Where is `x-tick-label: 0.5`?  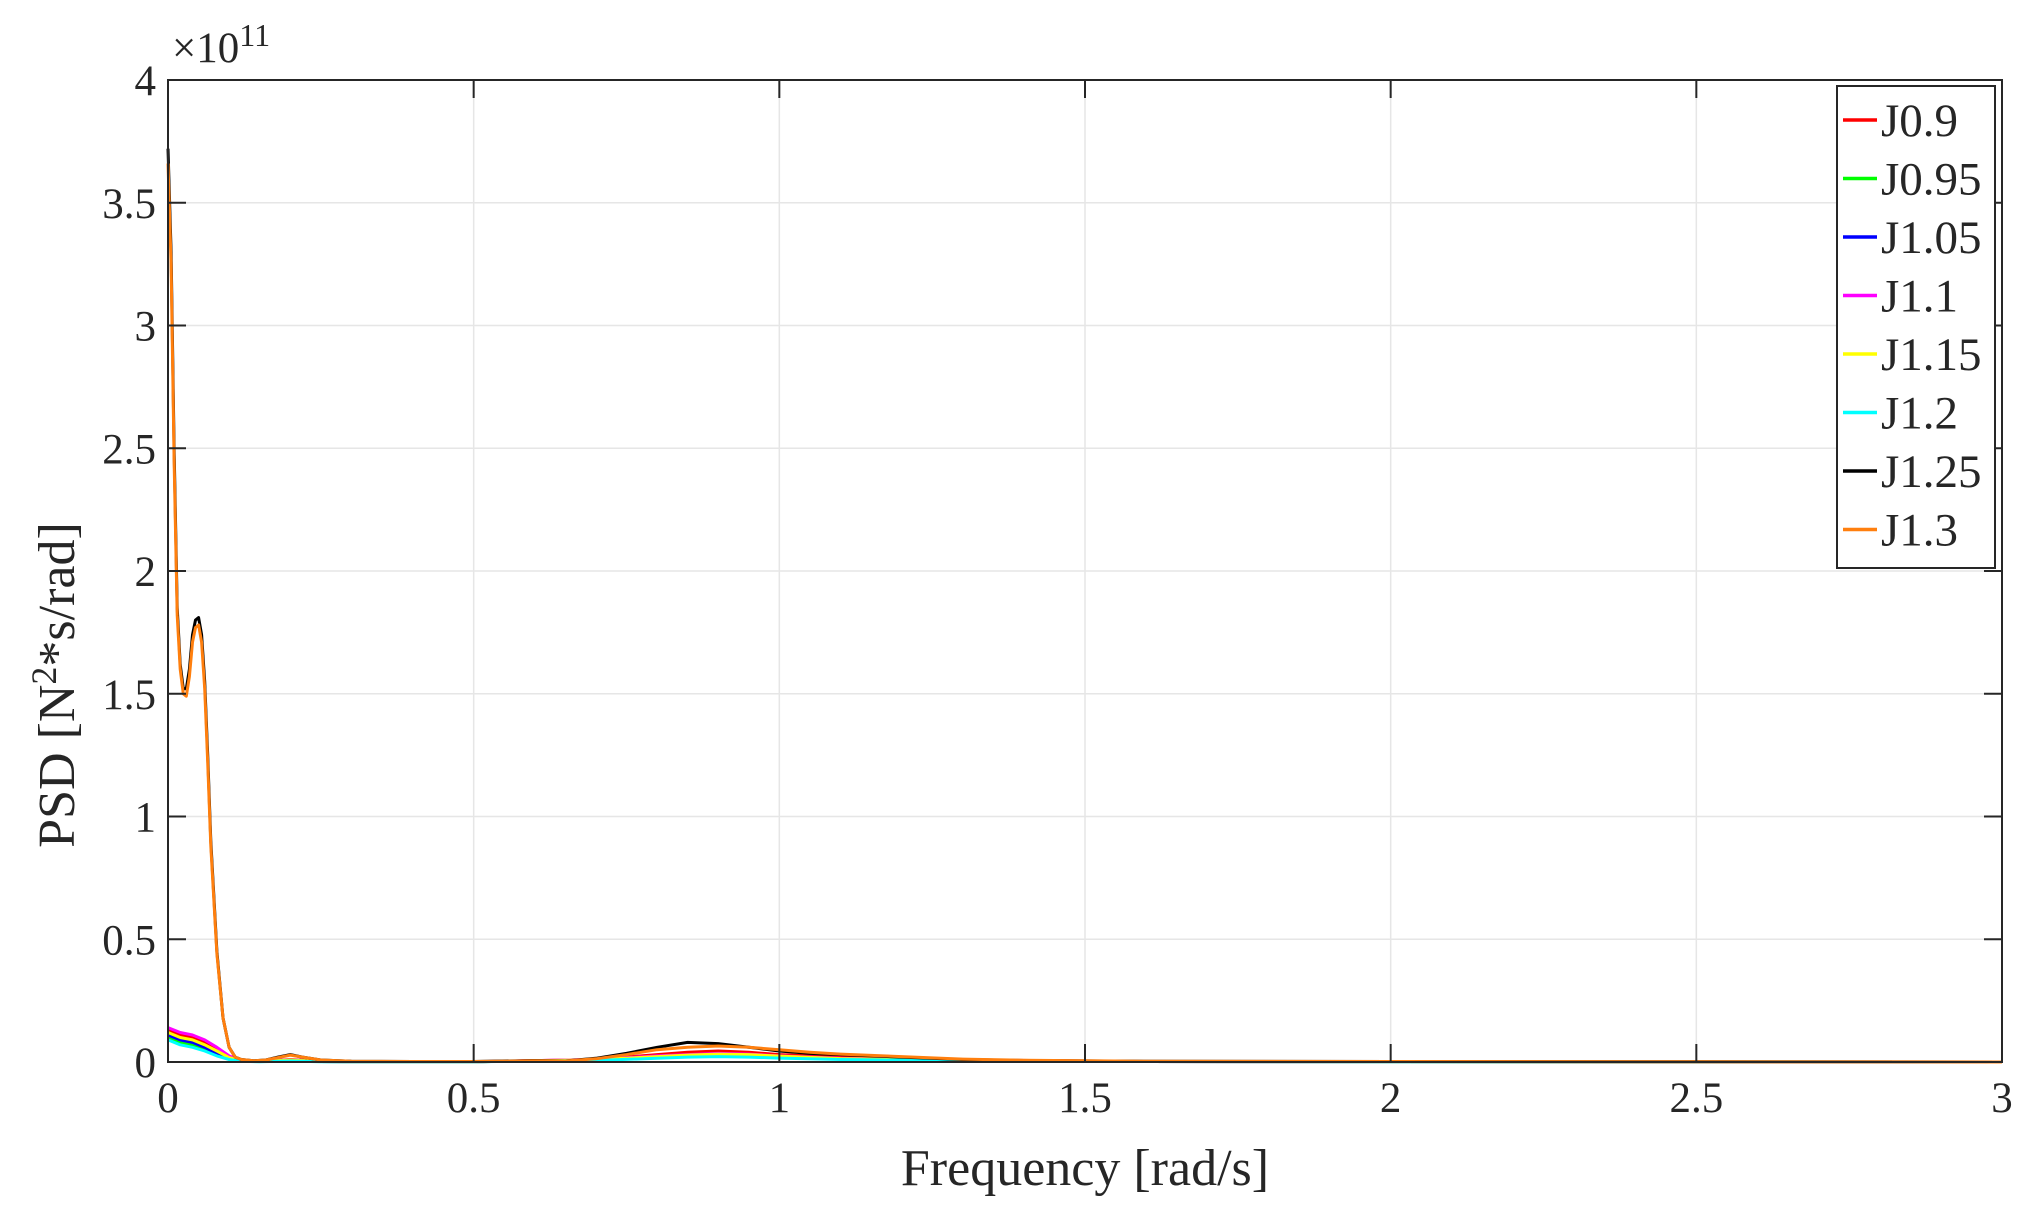 x-tick-label: 0.5 is located at coordinates (474, 1098).